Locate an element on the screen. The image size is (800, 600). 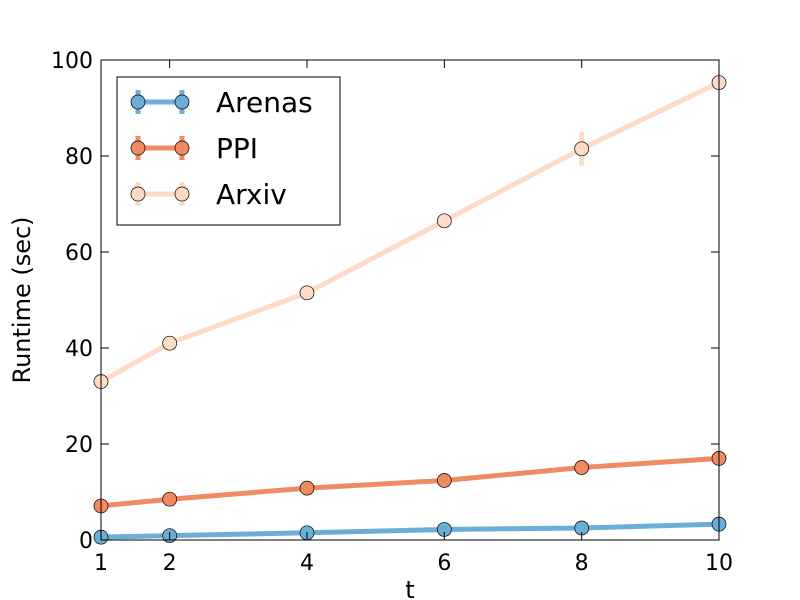
y-axis-label: Runtime (sec) is located at coordinates (22, 299).